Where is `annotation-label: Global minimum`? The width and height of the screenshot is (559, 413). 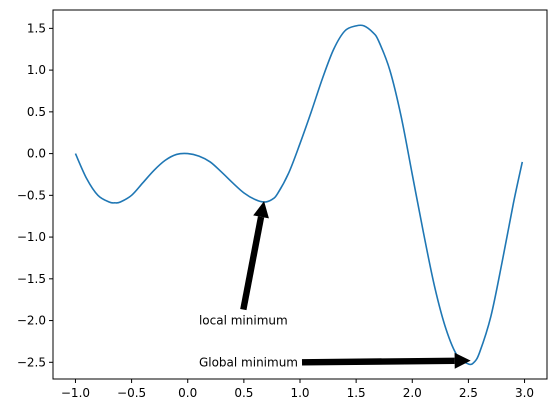 annotation-label: Global minimum is located at coordinates (248, 362).